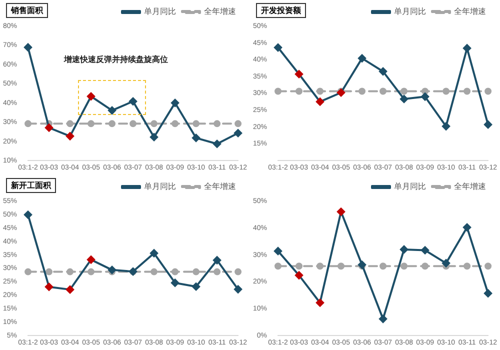 Image resolution: width=500 pixels, height=350 pixels. Describe the element at coordinates (31, 185) in the screenshot. I see `chart-title: 新开工面积` at that location.